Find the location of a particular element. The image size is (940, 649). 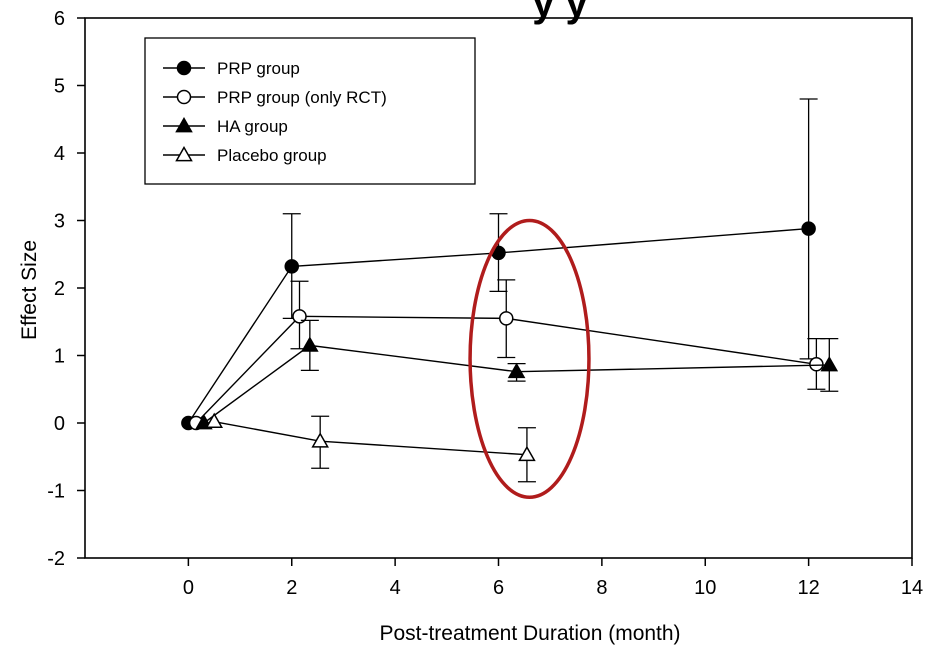

legend-item: Placebo group is located at coordinates (245, 155).